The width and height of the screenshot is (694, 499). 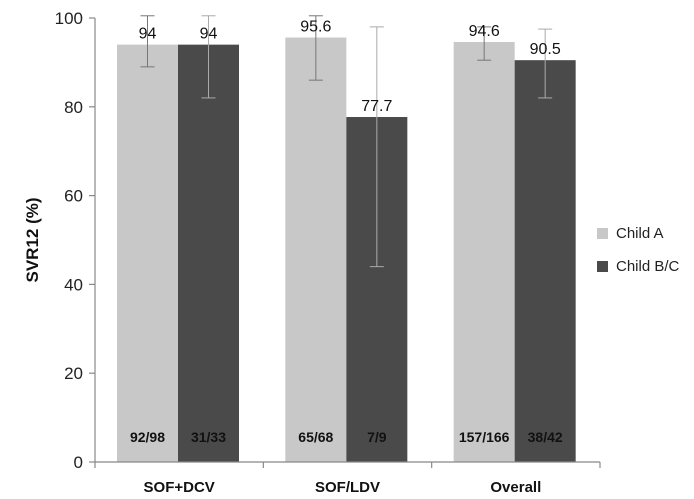 I want to click on y-axis-ticks: 0 20 40 60 80 100, so click(x=75, y=240).